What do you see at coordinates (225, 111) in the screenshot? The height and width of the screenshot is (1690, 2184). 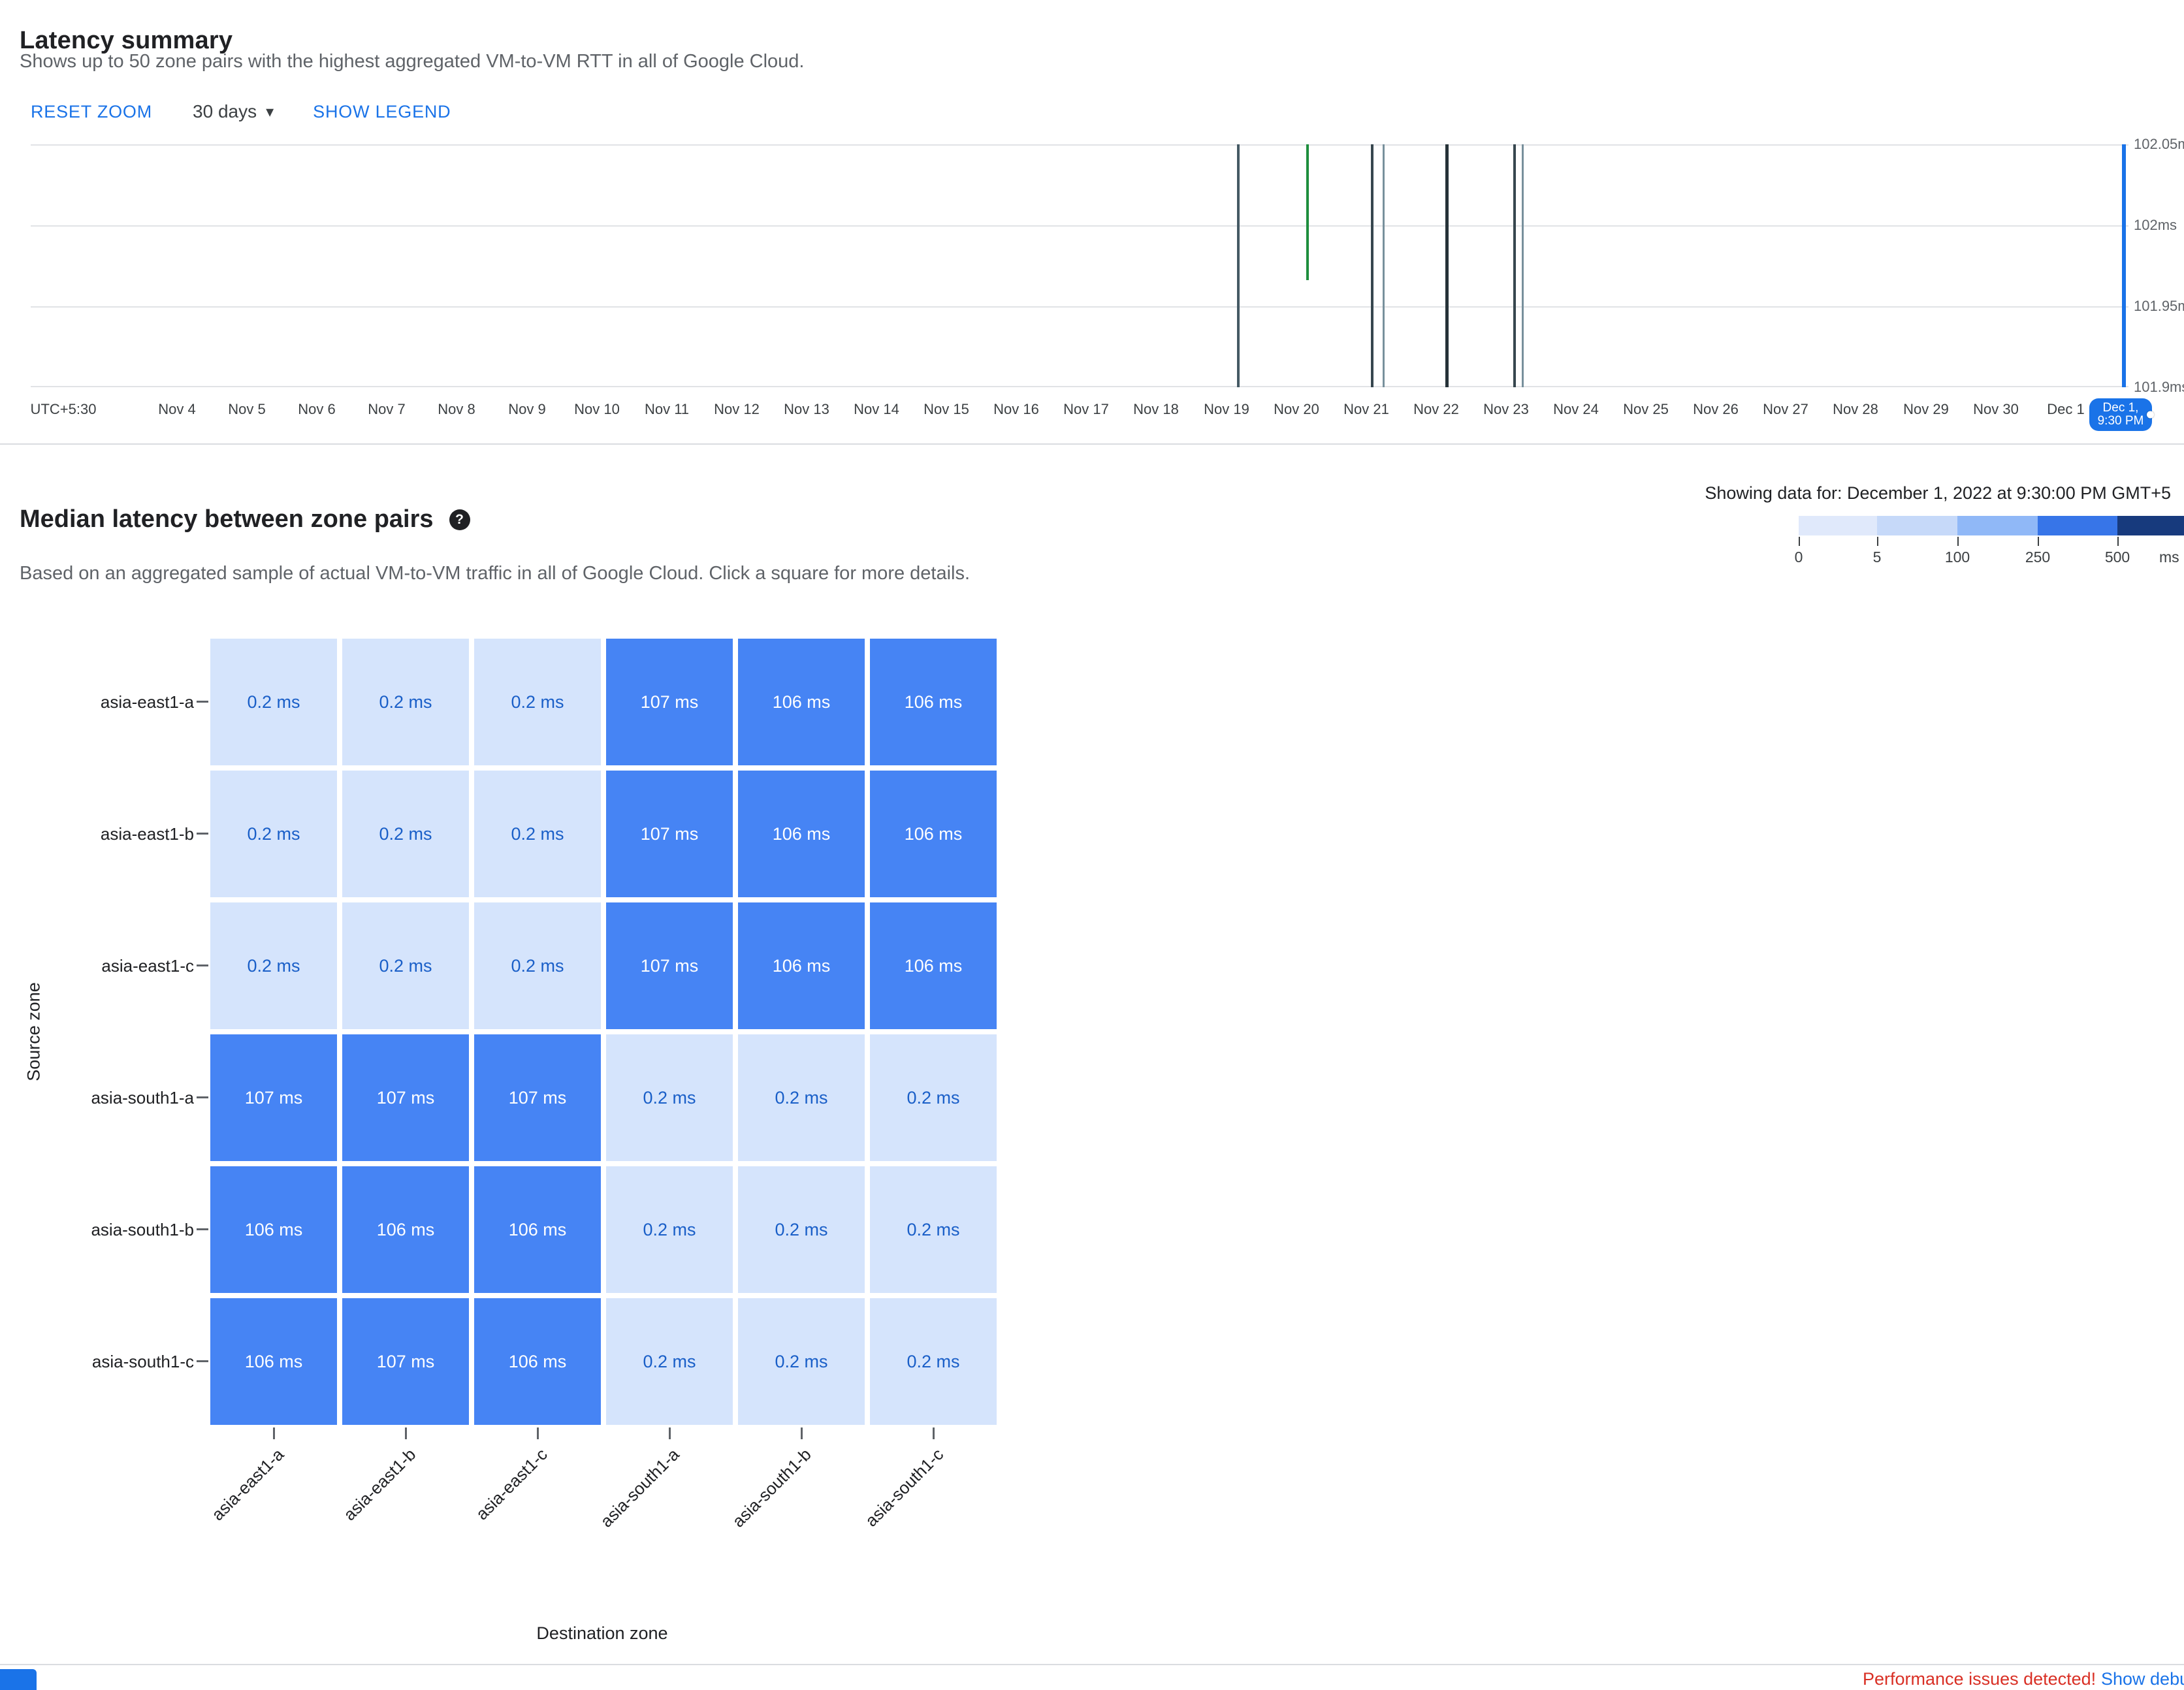 I see `time-range-value: 30 days` at bounding box center [225, 111].